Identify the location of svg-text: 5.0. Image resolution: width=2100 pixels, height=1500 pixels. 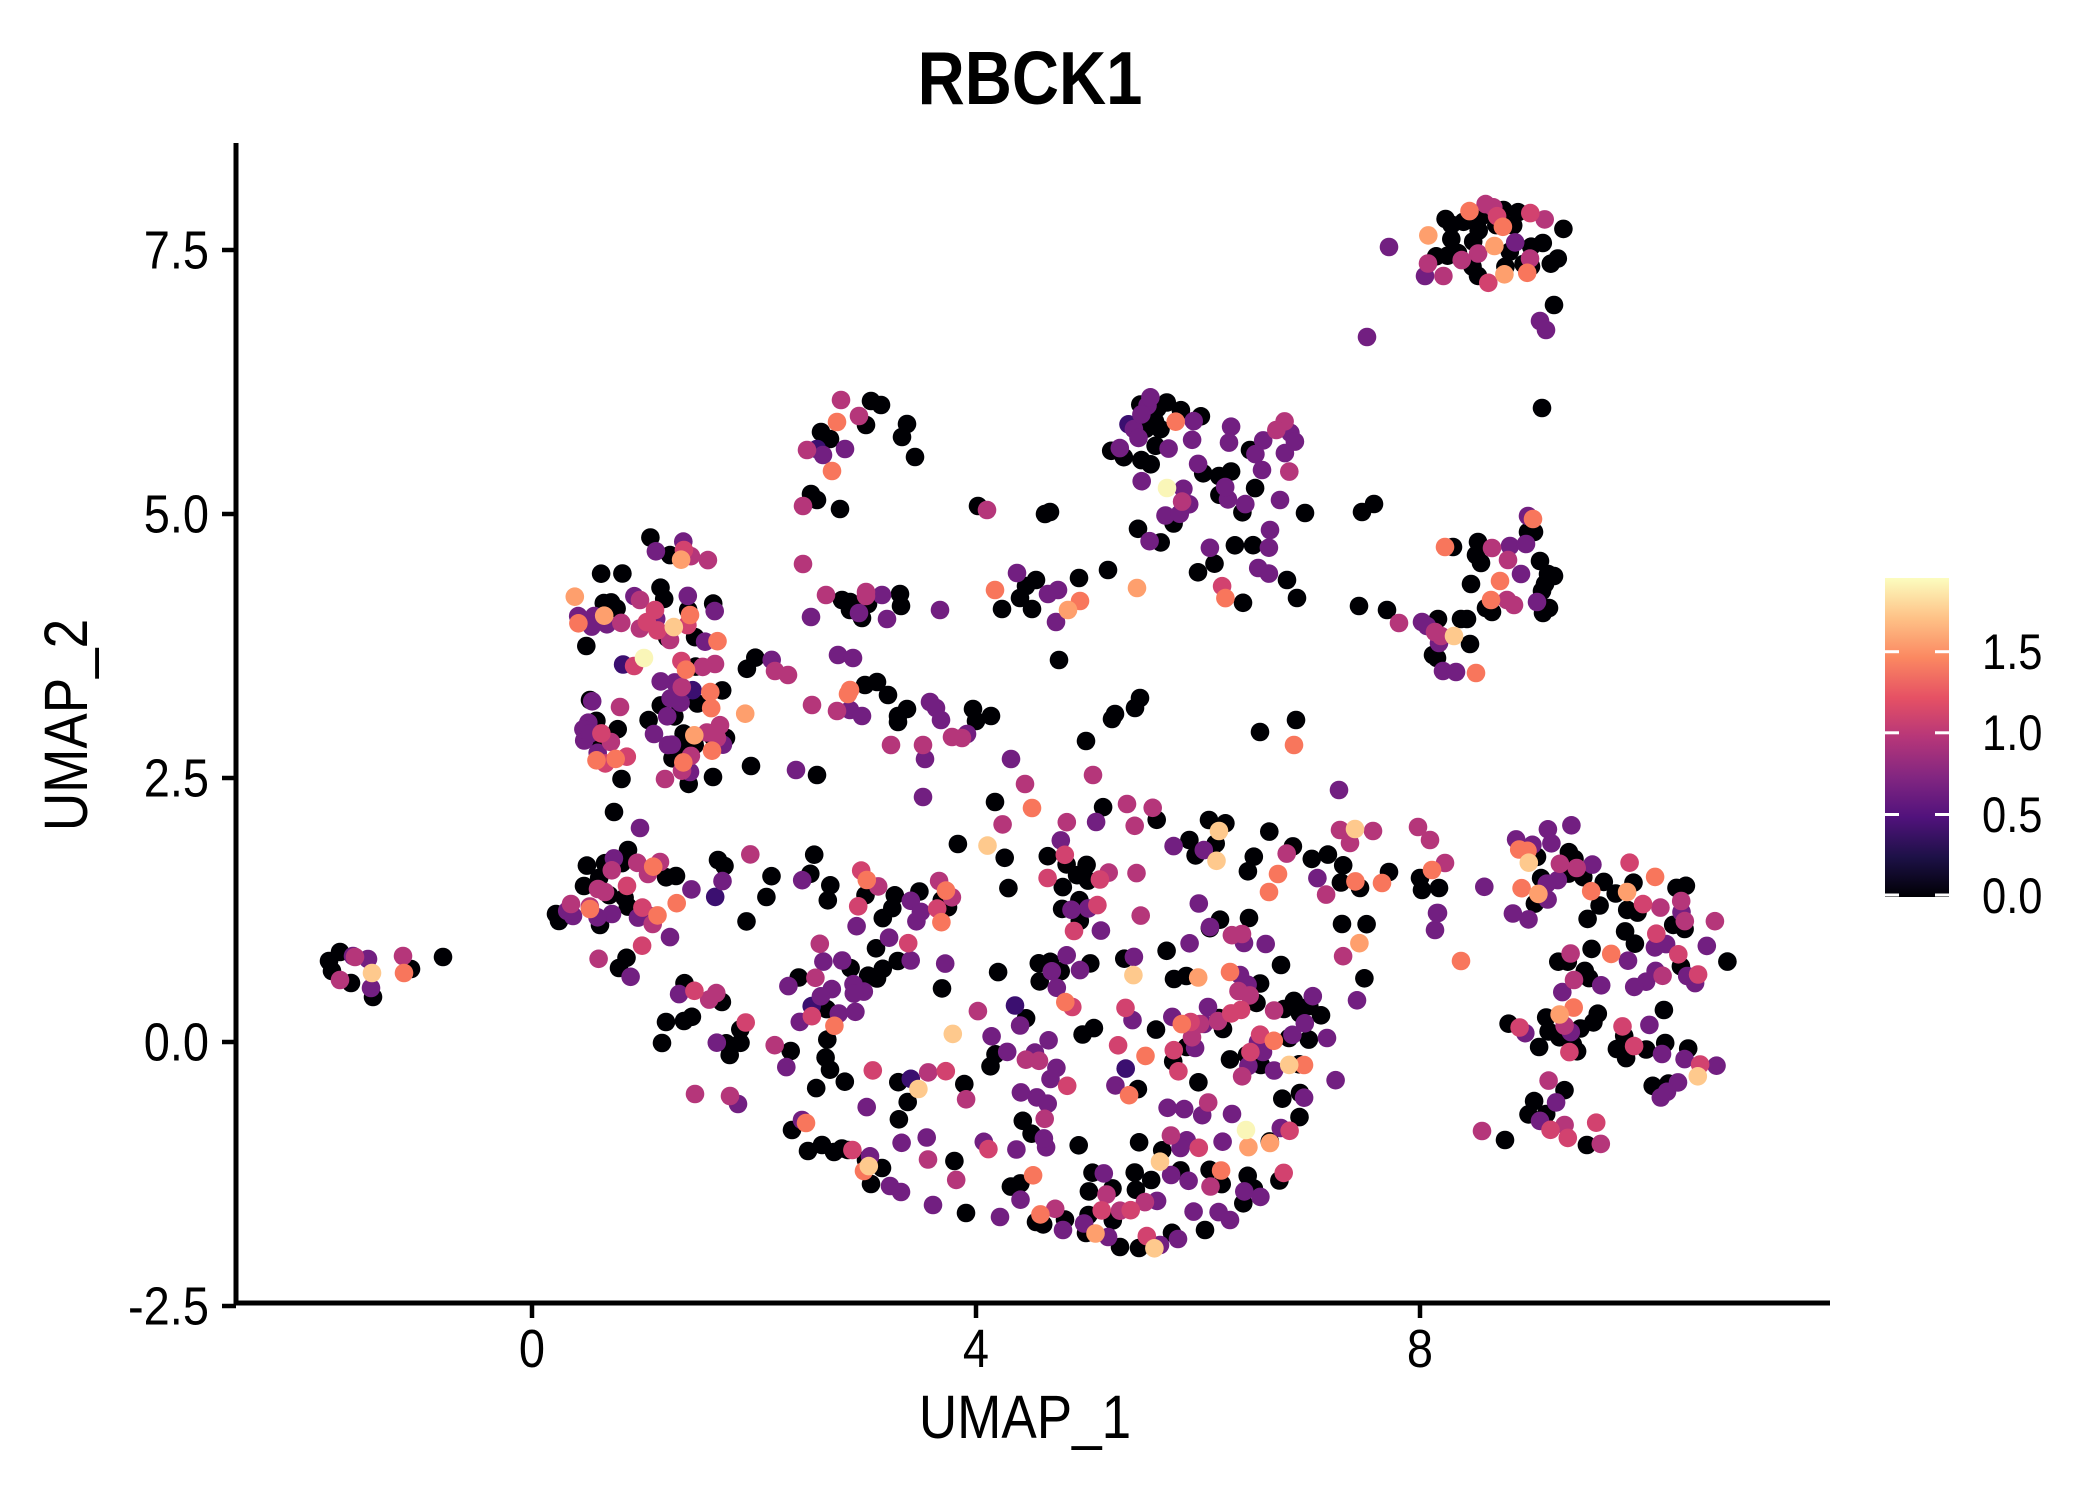
(176, 513).